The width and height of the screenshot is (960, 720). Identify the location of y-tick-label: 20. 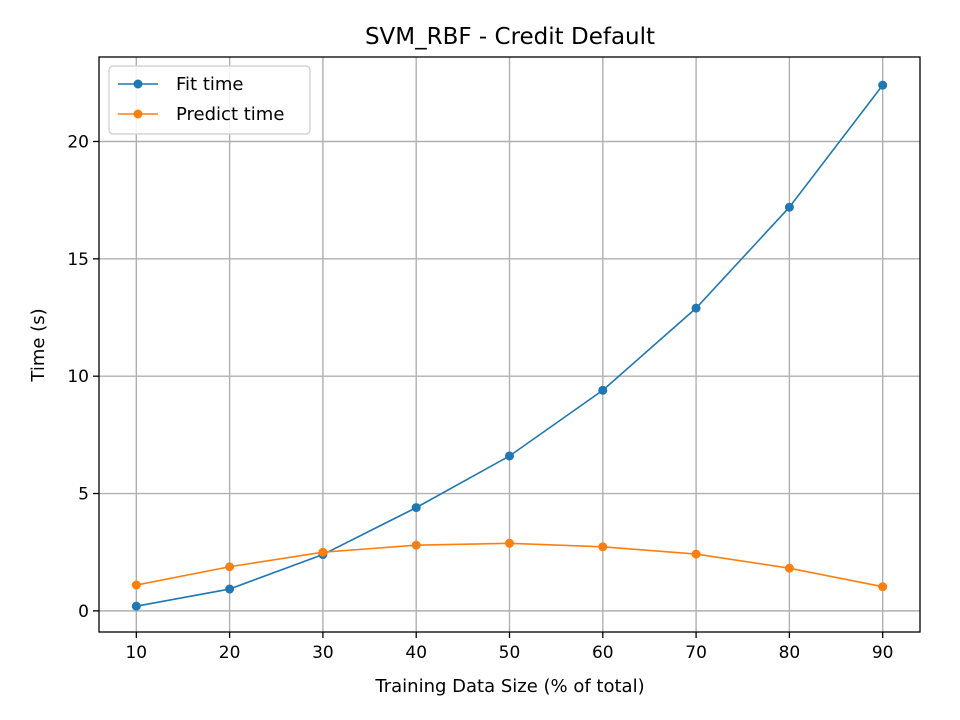
(78, 142).